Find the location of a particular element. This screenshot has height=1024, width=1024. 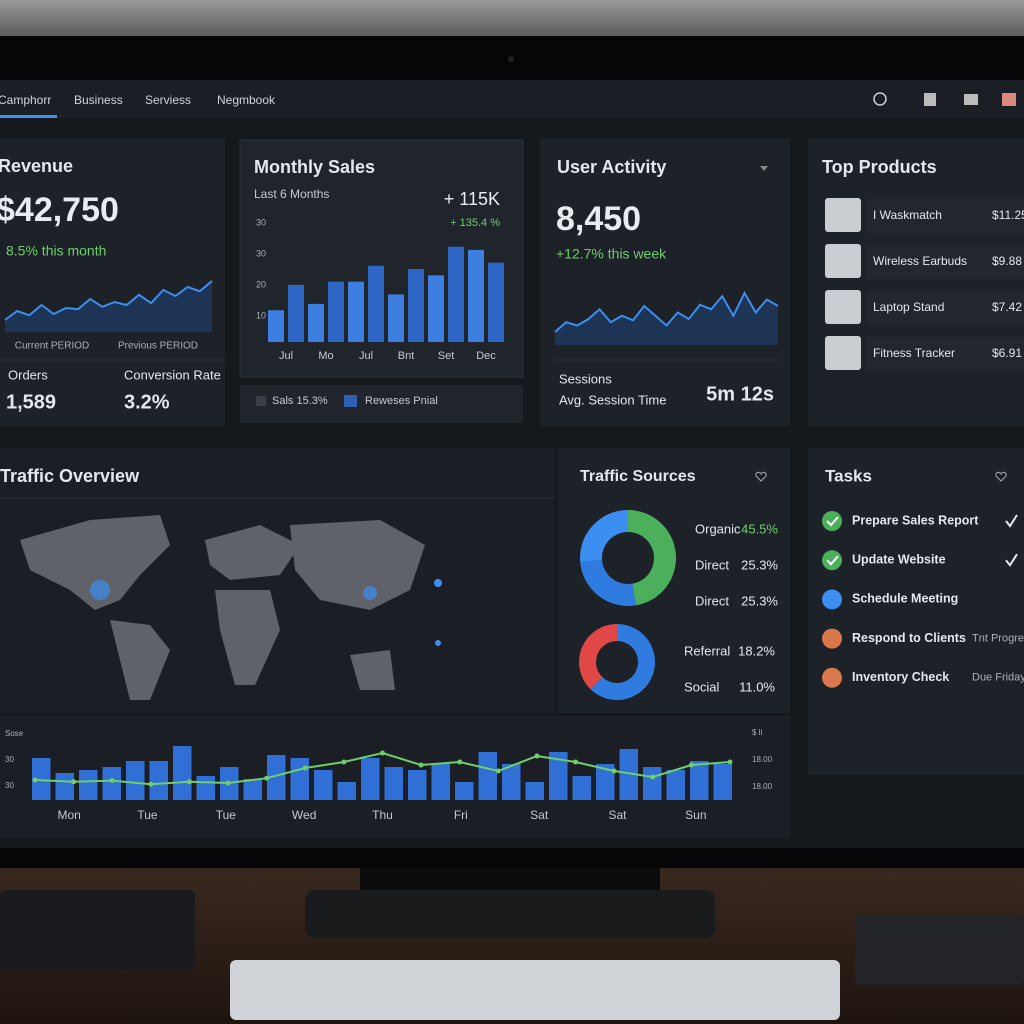

product-name: Laptop Stand is located at coordinates (908, 307).